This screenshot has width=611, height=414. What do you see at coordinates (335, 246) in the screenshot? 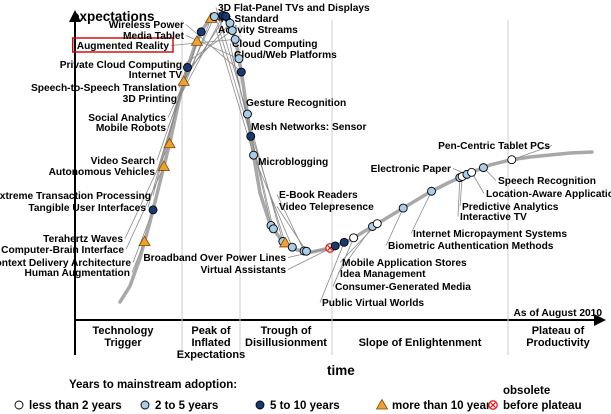
I see `tech-marker-virtual-assistants` at bounding box center [335, 246].